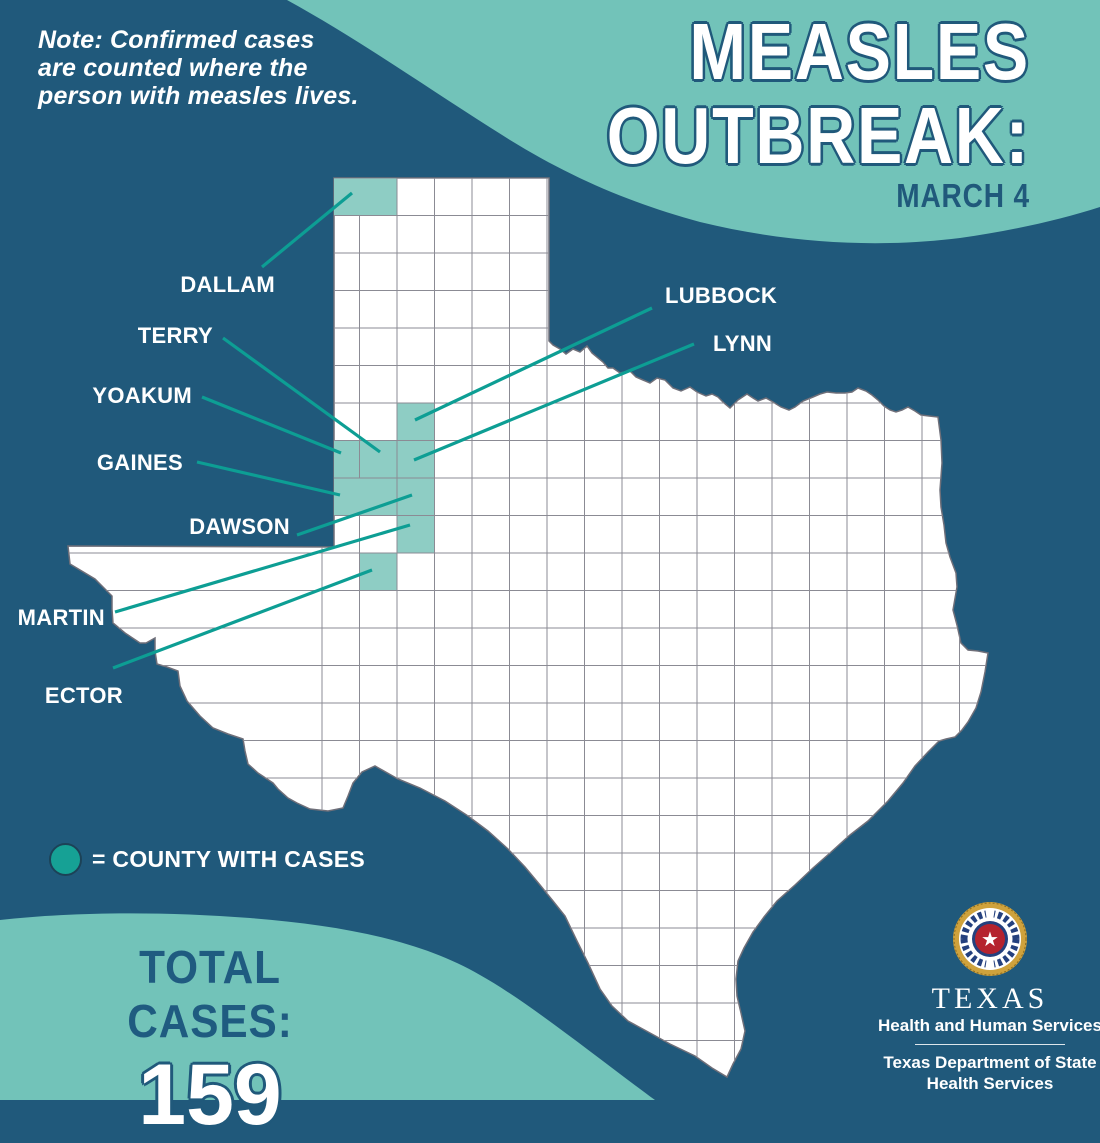  What do you see at coordinates (990, 998) in the screenshot?
I see `logo-org-name: TEXAS` at bounding box center [990, 998].